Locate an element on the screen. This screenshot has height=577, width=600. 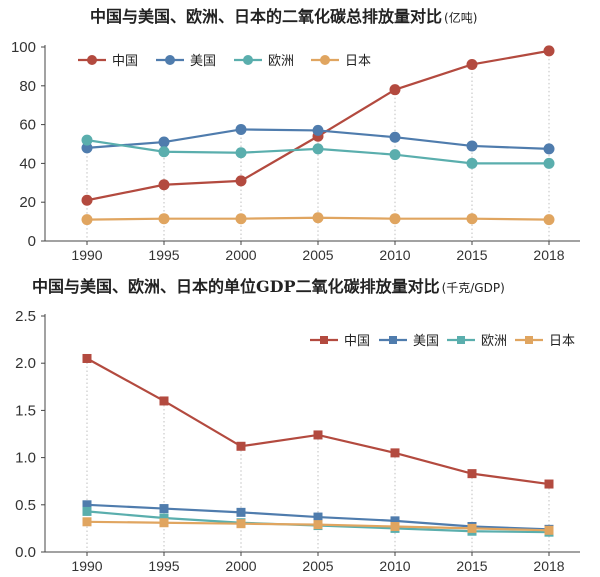
y-tick-label: 2.0 is located at coordinates (25, 363).